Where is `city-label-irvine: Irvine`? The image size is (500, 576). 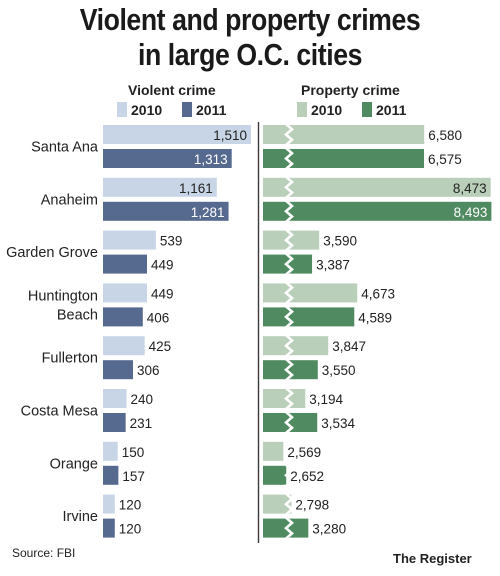
city-label-irvine: Irvine is located at coordinates (80, 517).